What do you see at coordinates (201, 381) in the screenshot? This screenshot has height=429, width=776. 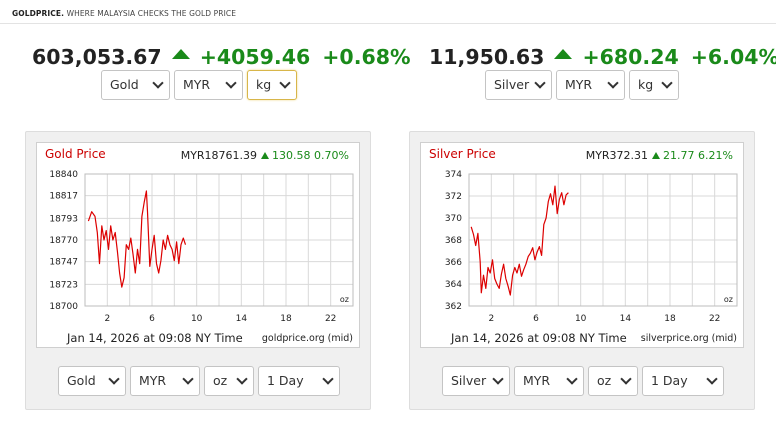 I see `gold-bottom-selectors: Gold MYR oz 1 Day` at bounding box center [201, 381].